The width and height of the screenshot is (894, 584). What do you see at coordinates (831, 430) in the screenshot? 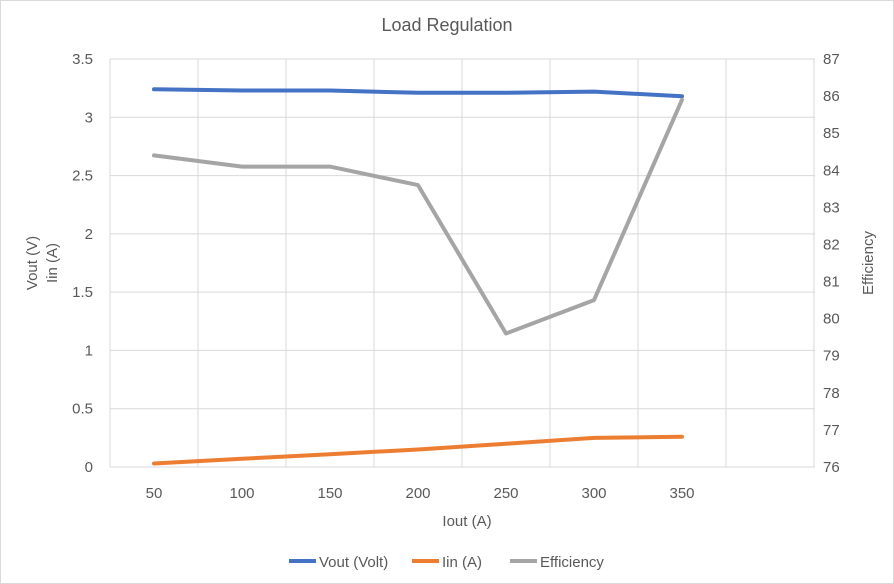
I see `right-tick-label: 77` at bounding box center [831, 430].